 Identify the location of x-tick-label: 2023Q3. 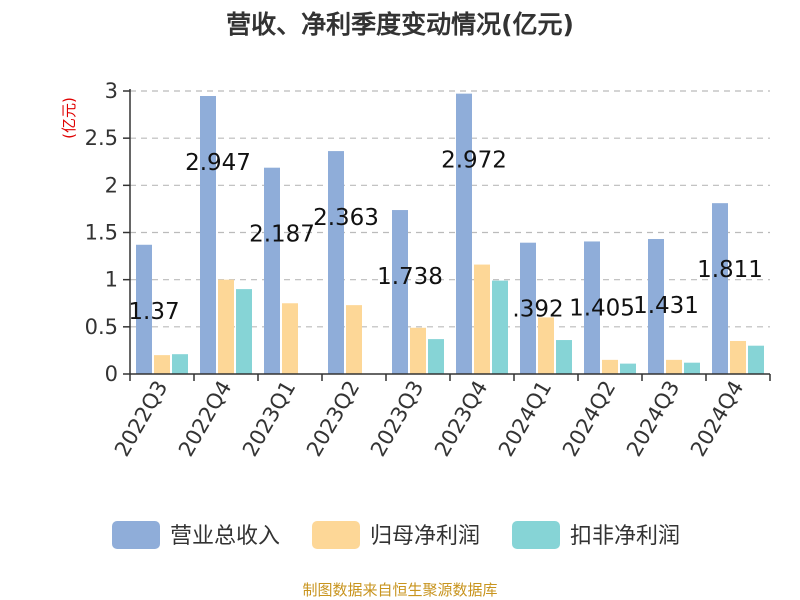
(397, 419).